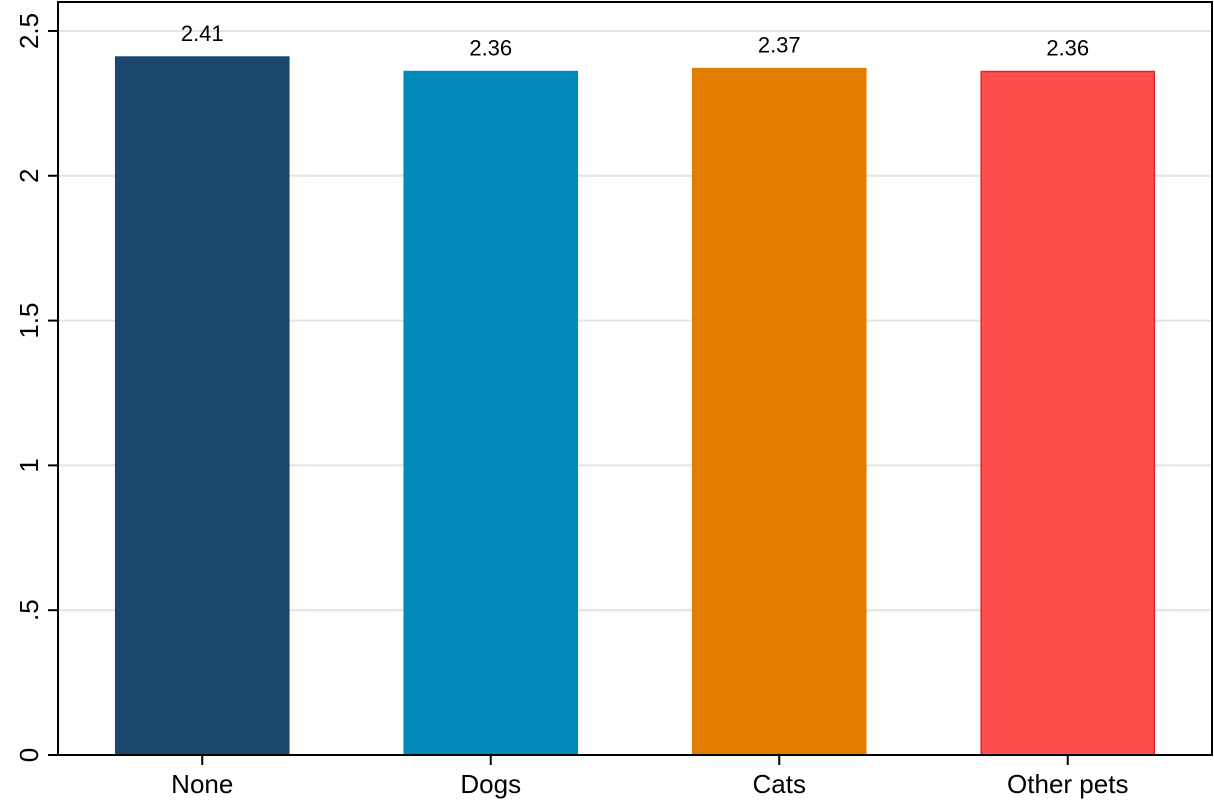  Describe the element at coordinates (1067, 784) in the screenshot. I see `x-tick-label: Other pets` at that location.